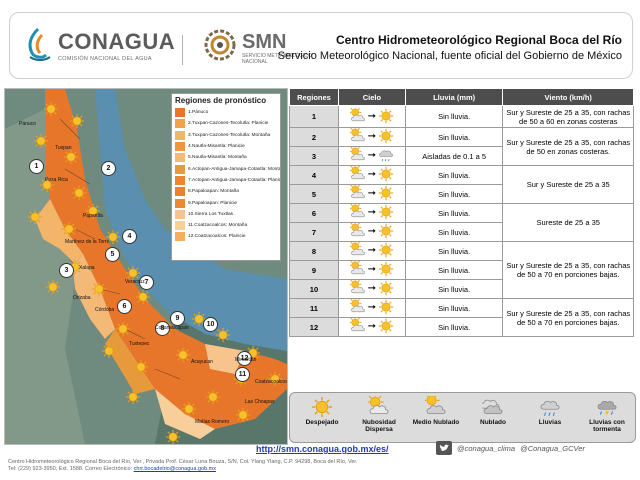  What do you see at coordinates (271, 382) in the screenshot?
I see `place-label: Coatzacoalcos` at bounding box center [271, 382].